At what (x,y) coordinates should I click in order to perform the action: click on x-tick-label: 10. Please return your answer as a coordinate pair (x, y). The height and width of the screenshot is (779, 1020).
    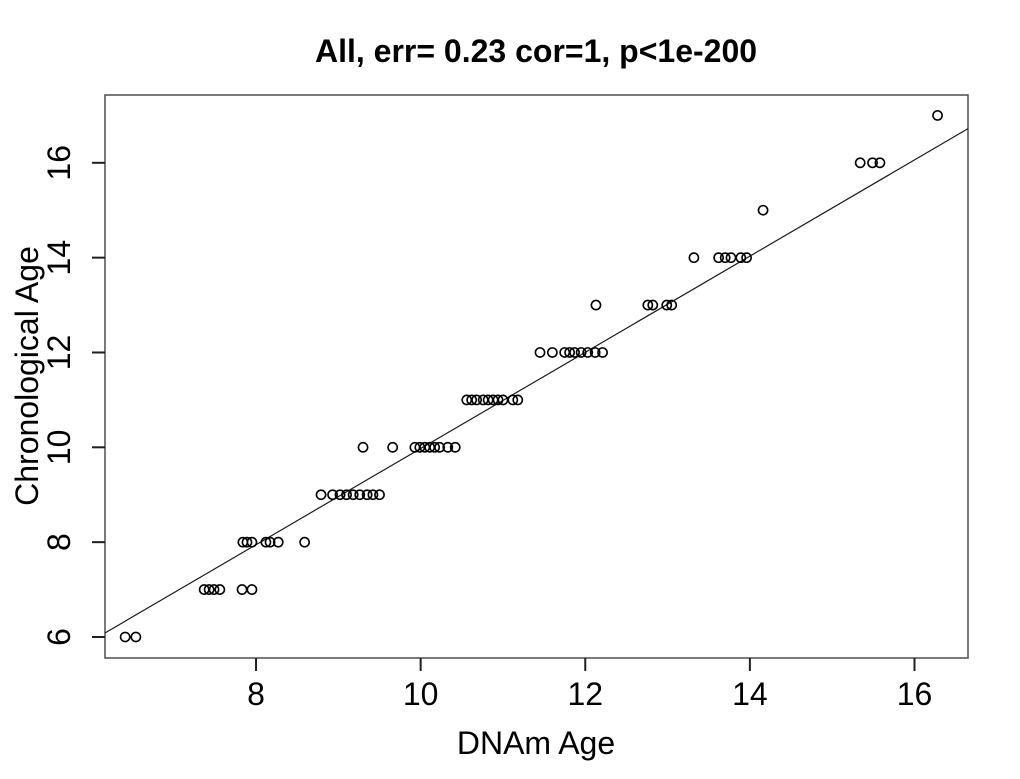
    Looking at the image, I should click on (421, 694).